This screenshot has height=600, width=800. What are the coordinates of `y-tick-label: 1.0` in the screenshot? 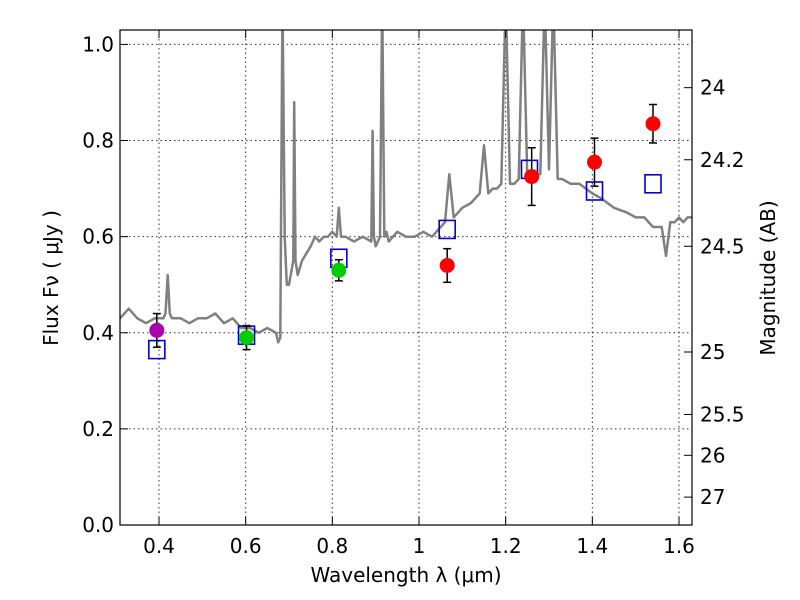 It's located at (98, 44).